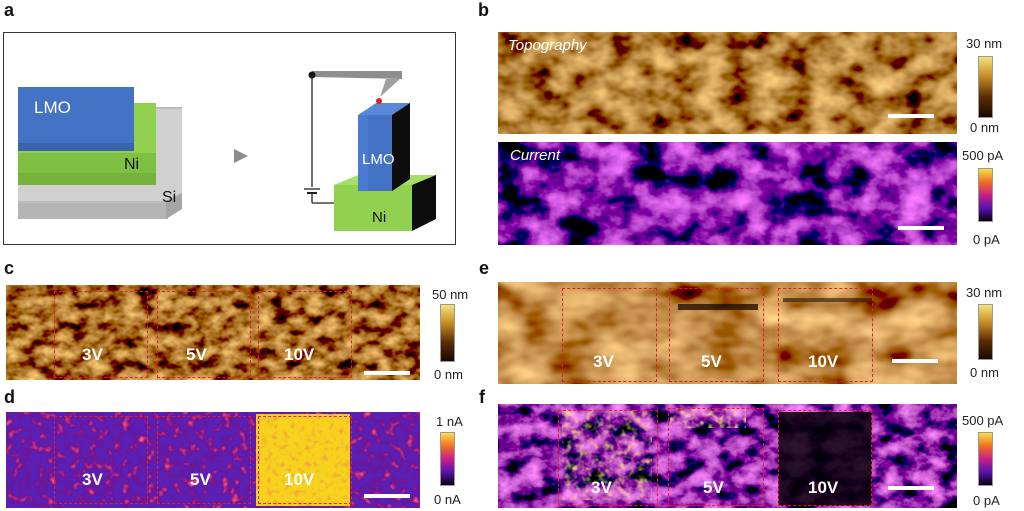  I want to click on topography-colorbar, so click(985, 87).